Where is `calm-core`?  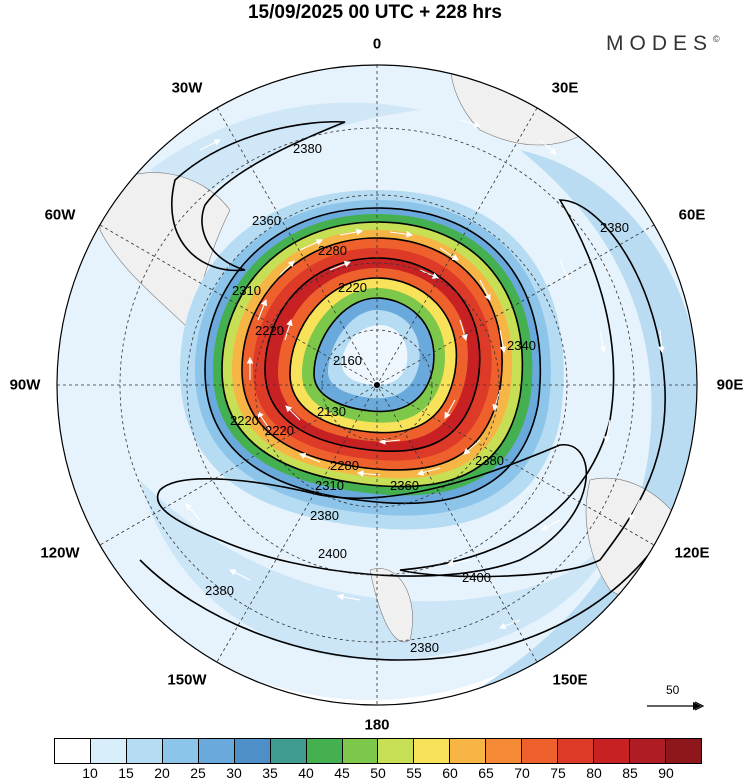
calm-core is located at coordinates (375, 355).